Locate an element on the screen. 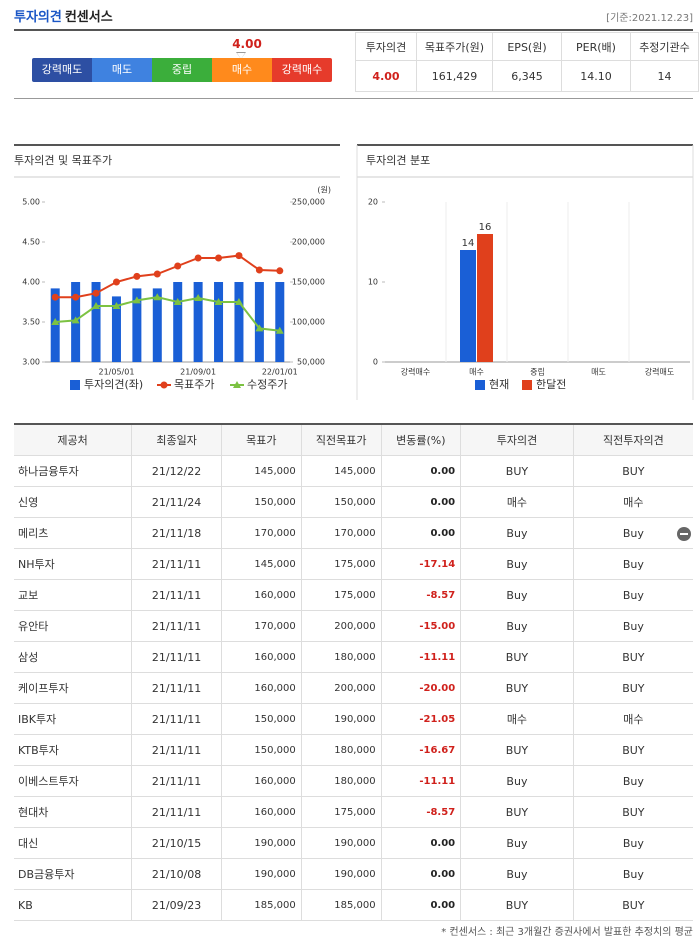  summary-row: 투자의견 목표주가(원) EPS(원) PER(배) 추정기관수 is located at coordinates (527, 46).